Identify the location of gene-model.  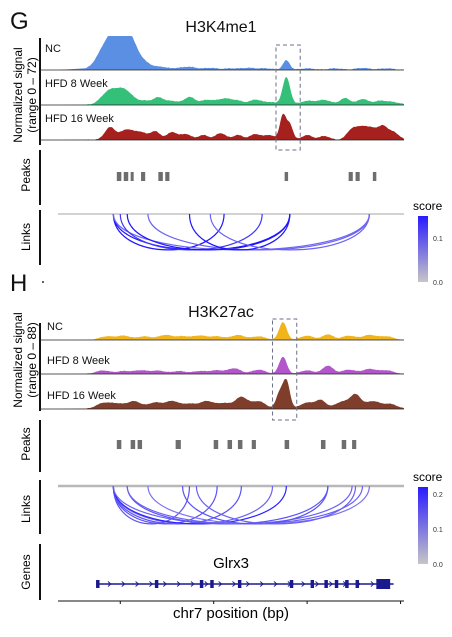
(216, 572).